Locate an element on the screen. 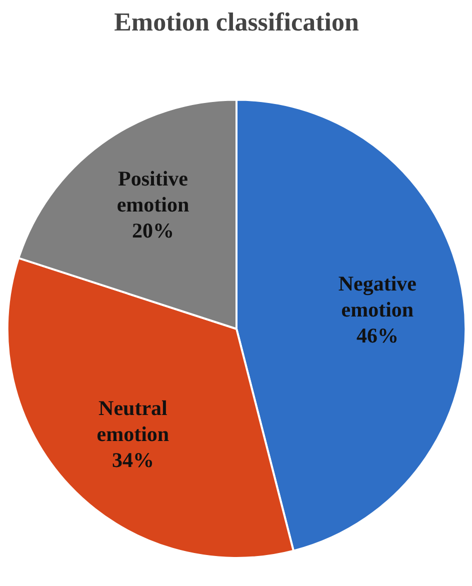  chart-title: Emotion classification is located at coordinates (237, 22).